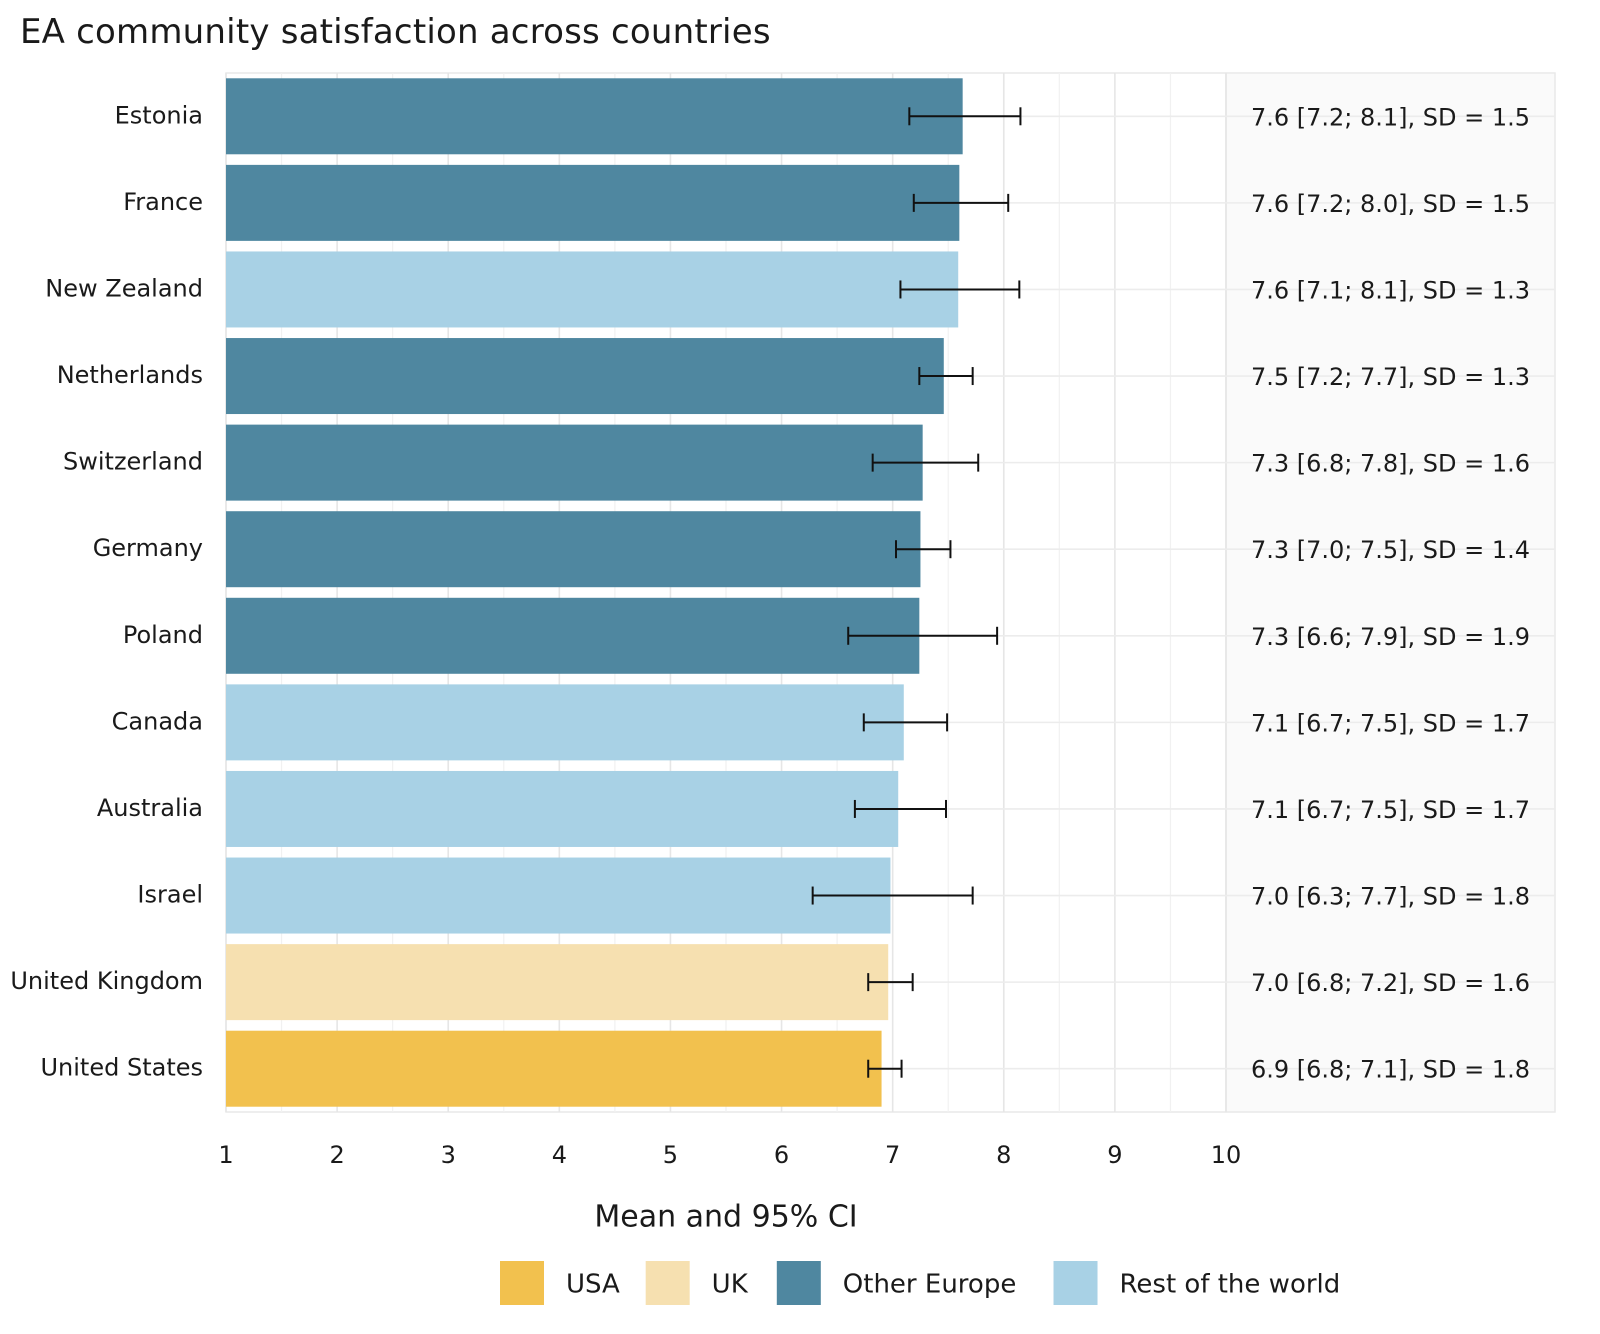  What do you see at coordinates (124, 288) in the screenshot?
I see `y-tick-label: New Zealand` at bounding box center [124, 288].